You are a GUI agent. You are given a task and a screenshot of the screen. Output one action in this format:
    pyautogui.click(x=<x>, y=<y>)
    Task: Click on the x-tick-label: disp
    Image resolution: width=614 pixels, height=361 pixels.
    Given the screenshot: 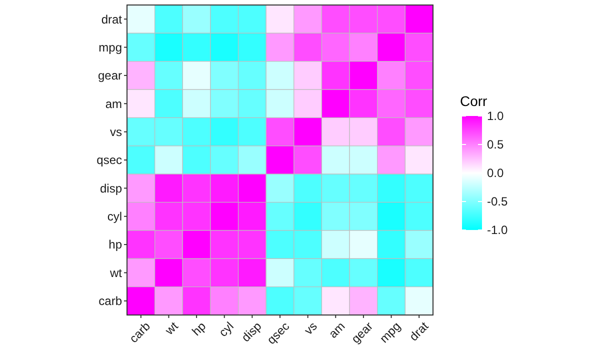 What is the action you would take?
    pyautogui.click(x=251, y=331)
    